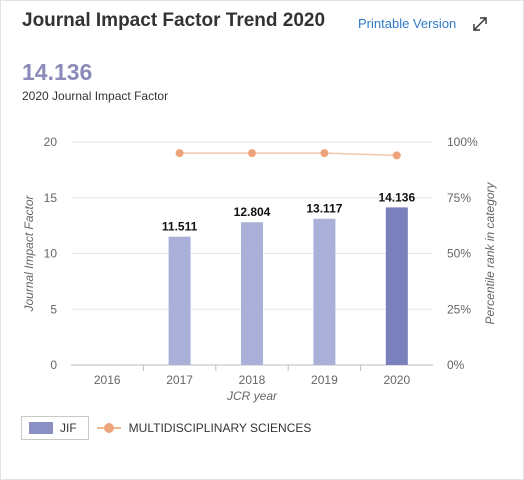 This screenshot has width=524, height=480. I want to click on legend-item-jif: JIF, so click(55, 428).